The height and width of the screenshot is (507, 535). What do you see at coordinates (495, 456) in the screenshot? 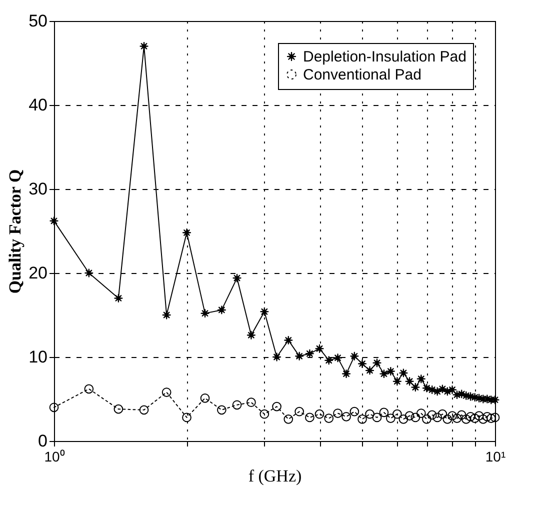
I see `x-tick-label: 10¹` at bounding box center [495, 456].